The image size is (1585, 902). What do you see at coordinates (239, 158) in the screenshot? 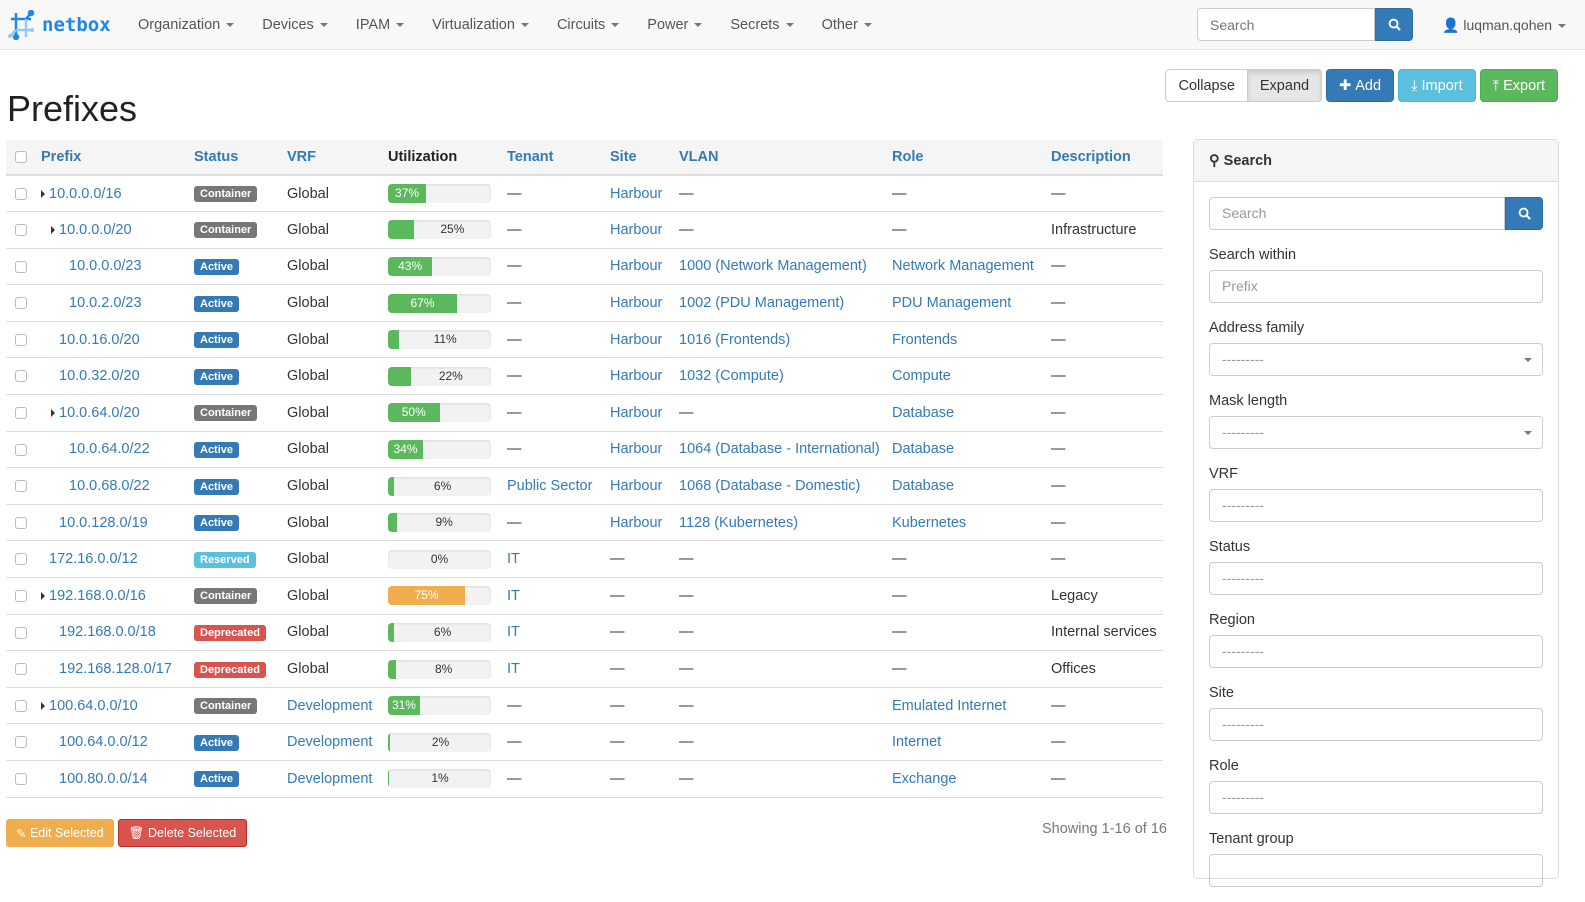
I see `header-status: Status` at bounding box center [239, 158].